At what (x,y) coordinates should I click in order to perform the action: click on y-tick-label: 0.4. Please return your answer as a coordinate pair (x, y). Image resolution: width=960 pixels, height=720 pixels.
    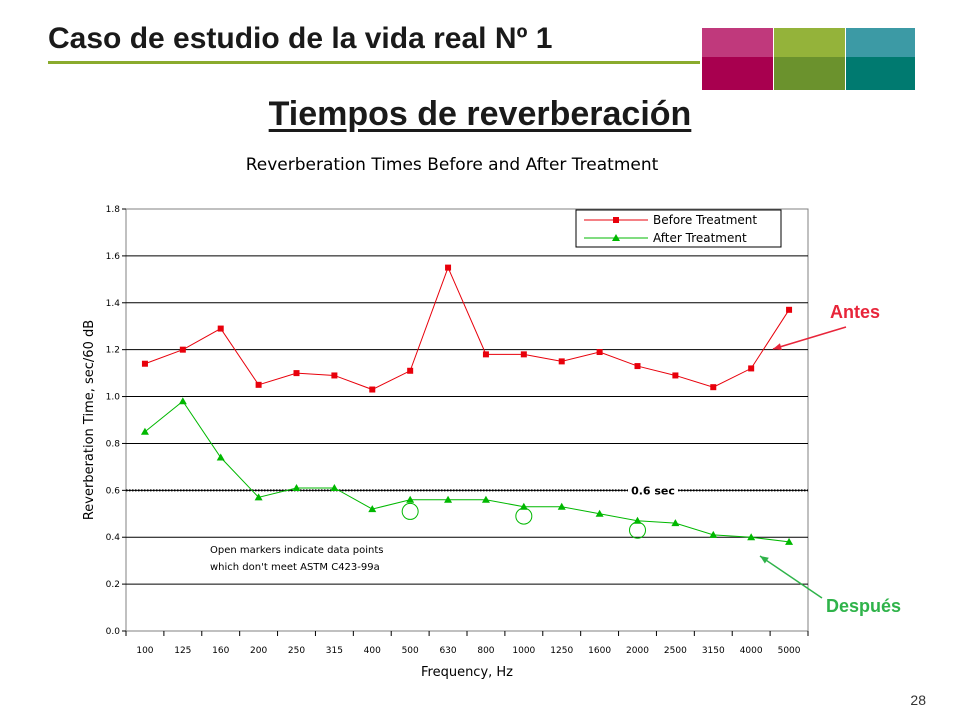
    Looking at the image, I should click on (113, 538).